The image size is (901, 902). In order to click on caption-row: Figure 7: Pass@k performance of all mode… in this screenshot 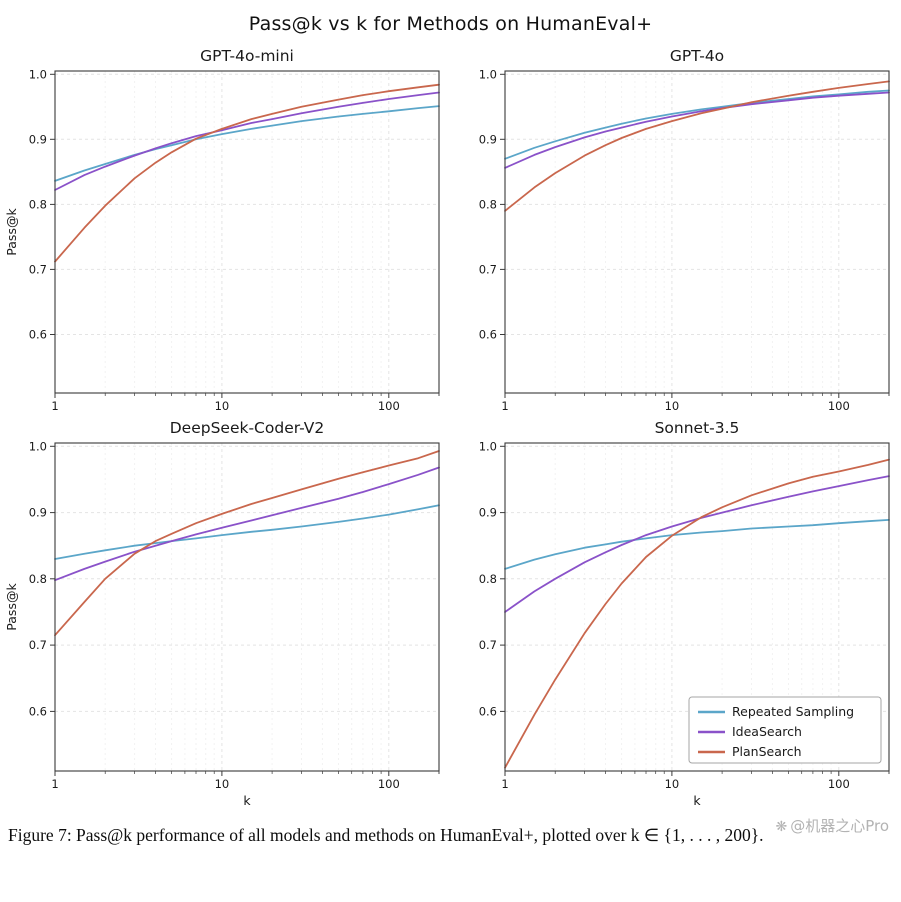, I will do `click(450, 830)`.